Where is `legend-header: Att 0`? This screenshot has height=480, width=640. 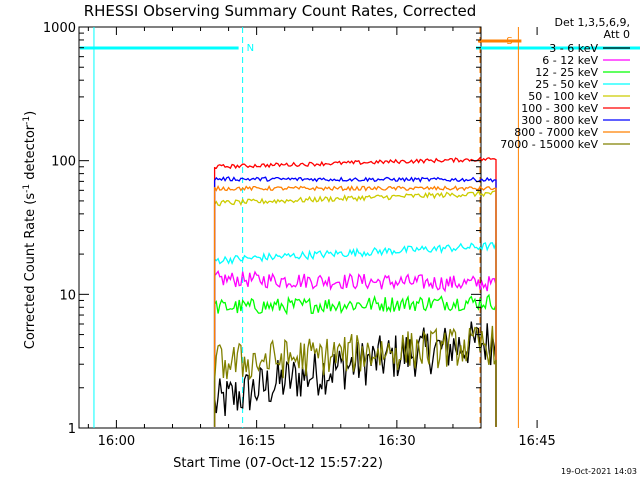
legend-header: Att 0 is located at coordinates (617, 34).